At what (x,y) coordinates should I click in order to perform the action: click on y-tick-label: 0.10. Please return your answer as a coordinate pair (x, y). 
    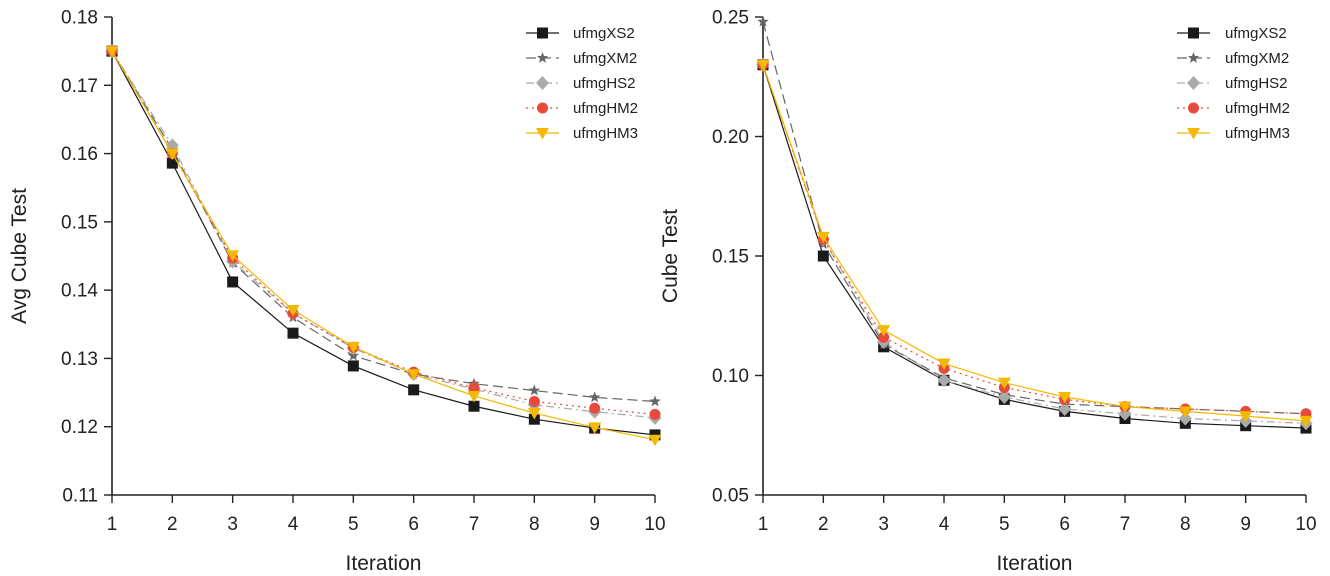
    Looking at the image, I should click on (730, 376).